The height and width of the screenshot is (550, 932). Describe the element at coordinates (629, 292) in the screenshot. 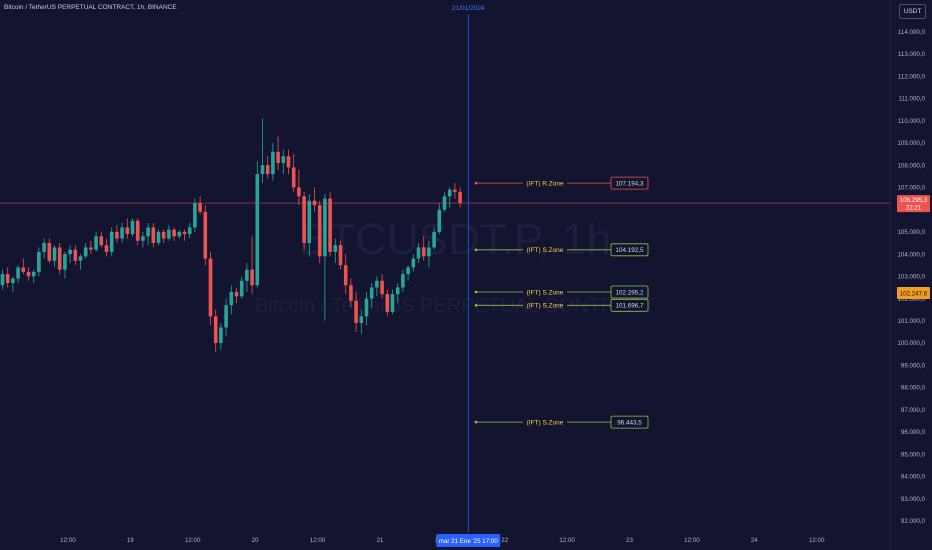

I see `zone-value: 102.295,2` at that location.